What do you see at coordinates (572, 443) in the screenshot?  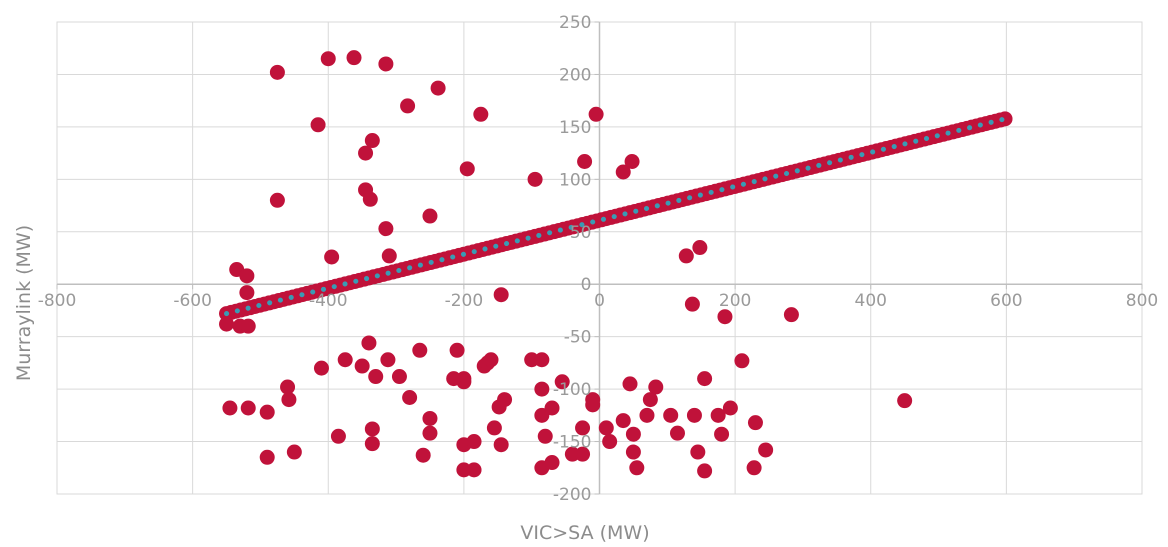 I see `y-tick-label: -150` at bounding box center [572, 443].